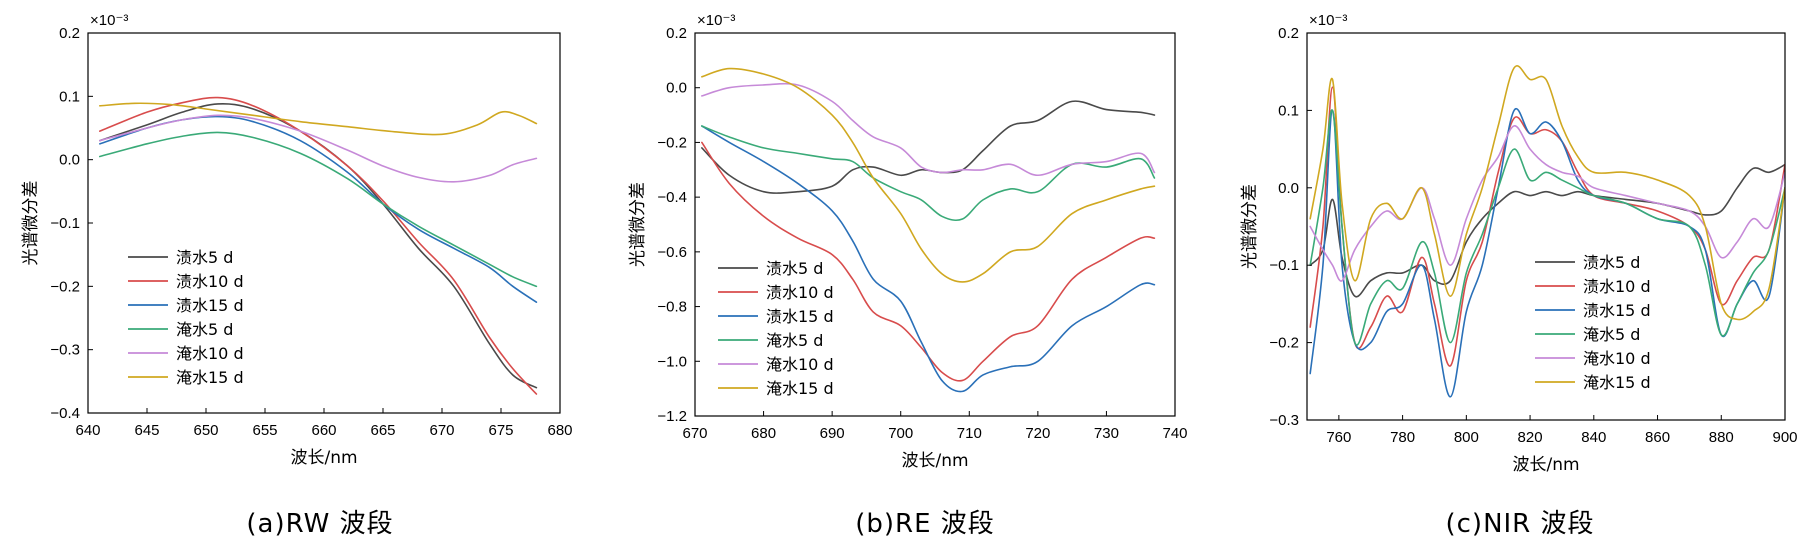 This screenshot has height=551, width=1815. Describe the element at coordinates (1784, 437) in the screenshot. I see `x-tick-label: 900` at that location.